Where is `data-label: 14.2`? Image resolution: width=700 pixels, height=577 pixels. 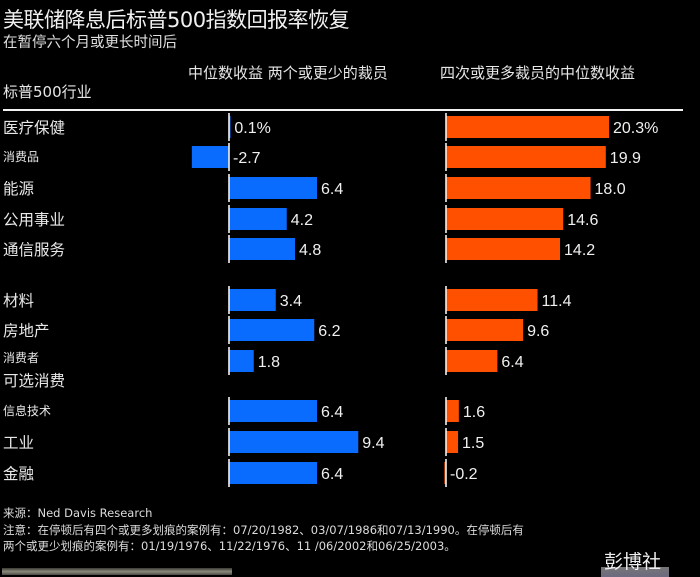 data-label: 14.2 is located at coordinates (579, 250).